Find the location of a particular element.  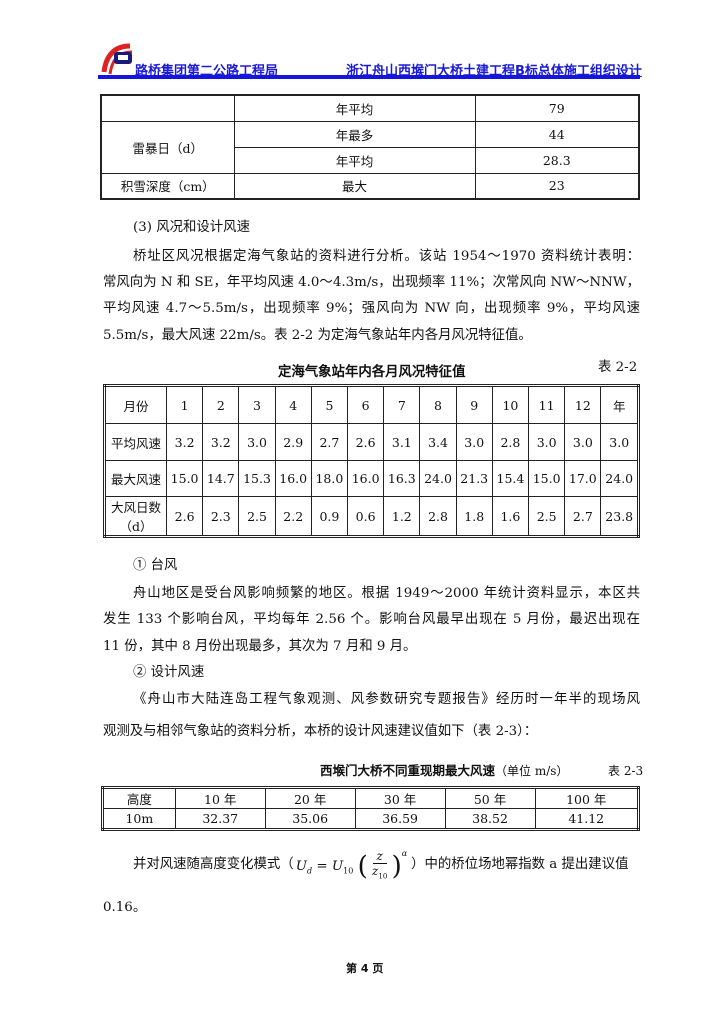

table-cell: 38.52 is located at coordinates (490, 819).